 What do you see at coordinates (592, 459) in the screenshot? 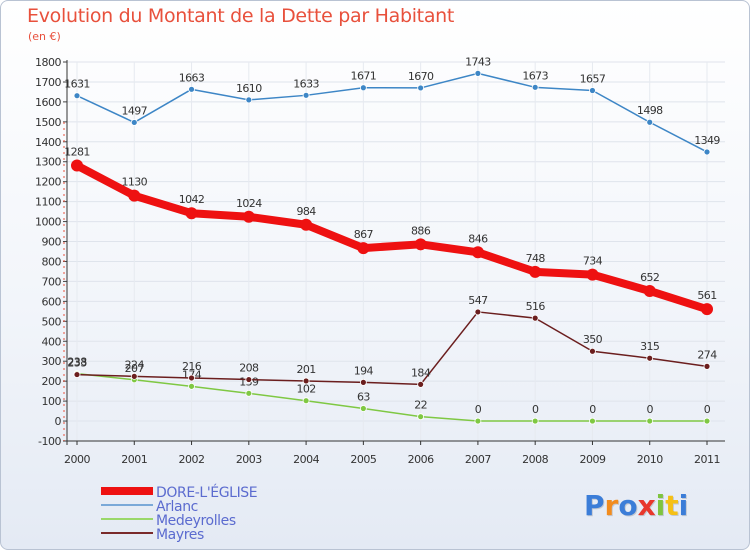
I see `x-tick-label: 2009` at bounding box center [592, 459].